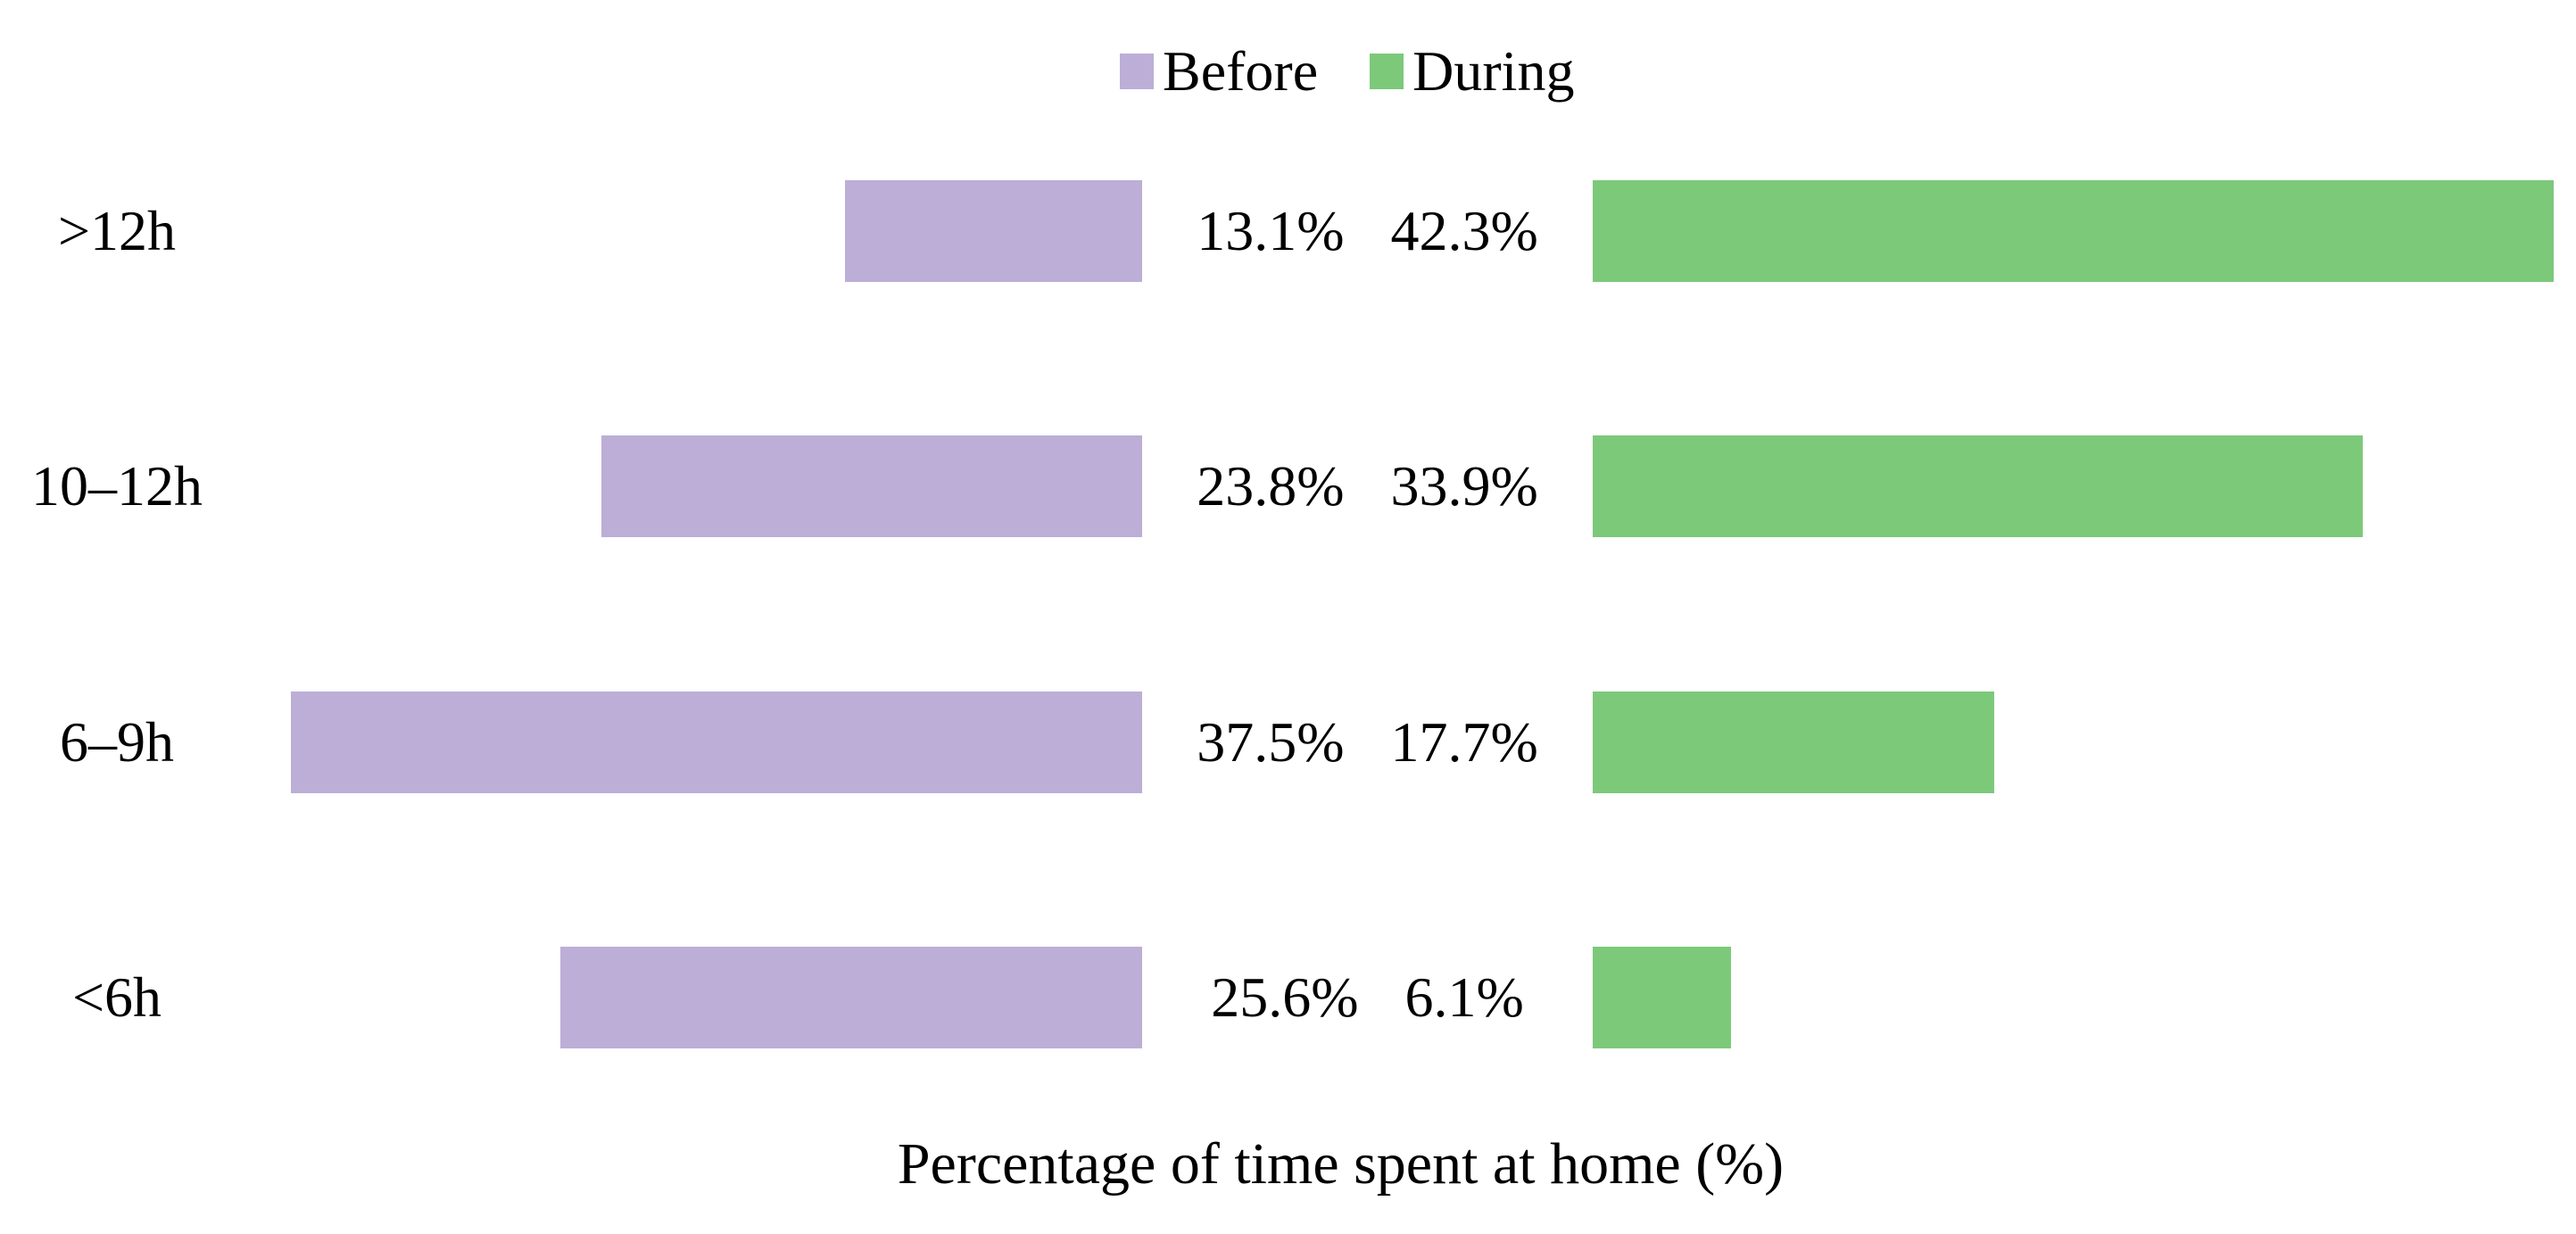  I want to click on chart-row: >12h 13.1% 42.3%, so click(1288, 231).